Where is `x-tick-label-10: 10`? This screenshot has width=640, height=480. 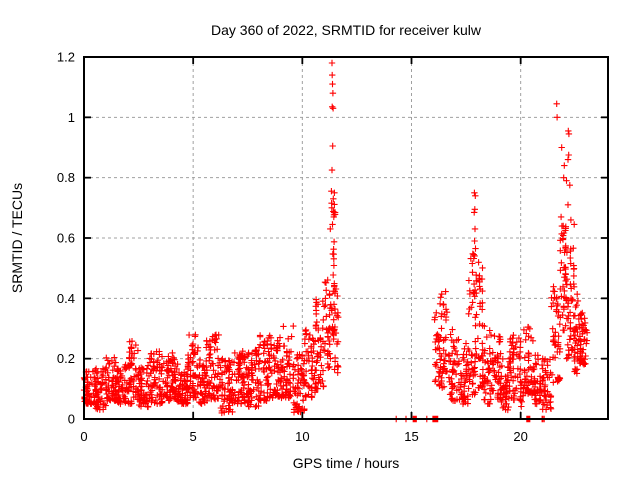 x-tick-label-10: 10 is located at coordinates (302, 436).